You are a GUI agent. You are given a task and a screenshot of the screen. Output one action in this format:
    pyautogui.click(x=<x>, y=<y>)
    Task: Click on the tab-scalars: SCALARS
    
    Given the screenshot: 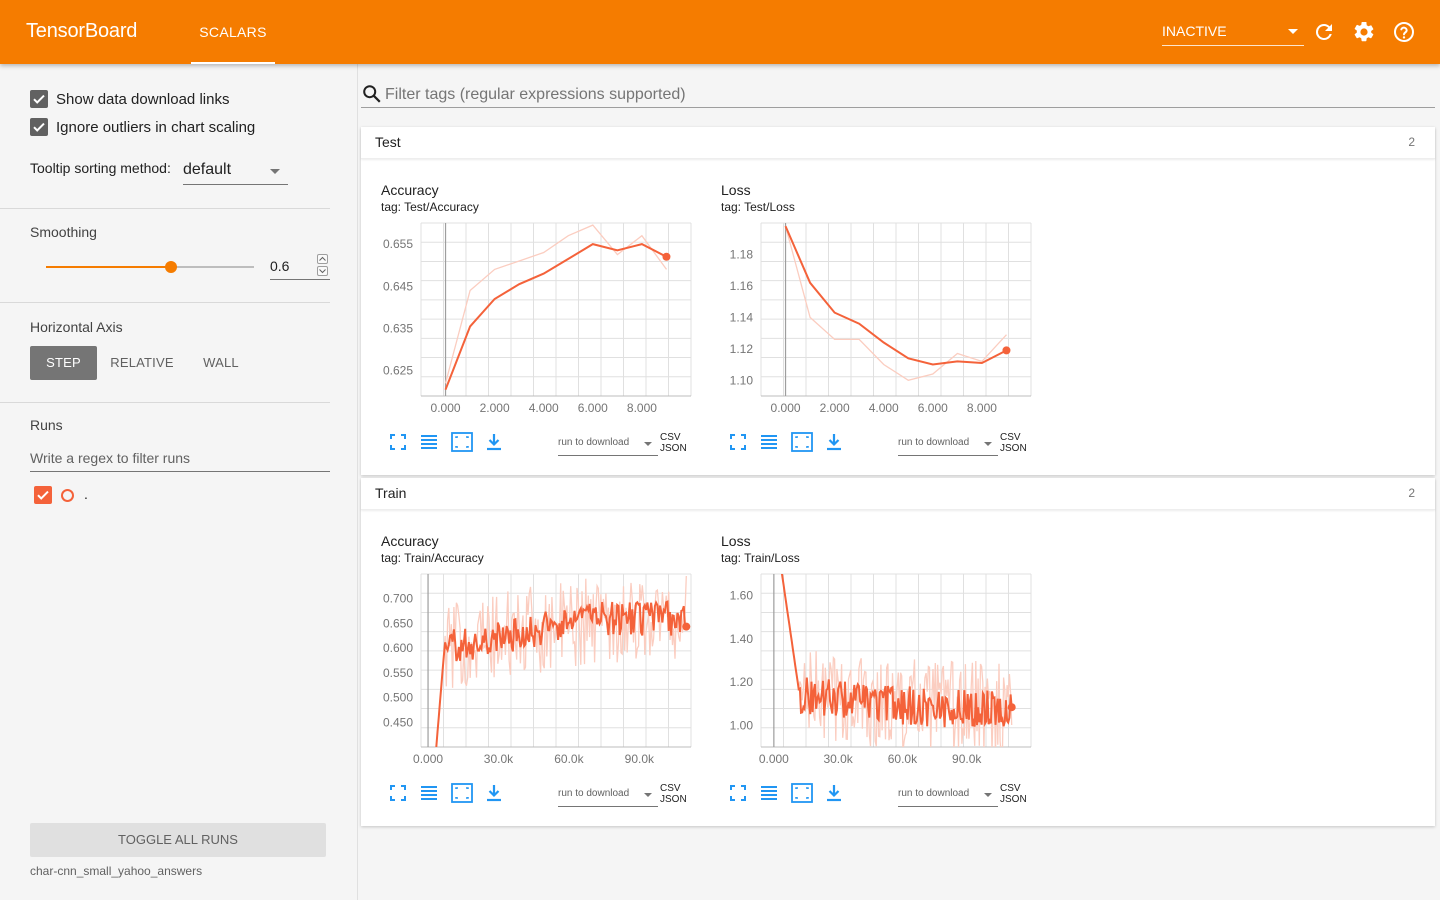 What is the action you would take?
    pyautogui.click(x=233, y=32)
    